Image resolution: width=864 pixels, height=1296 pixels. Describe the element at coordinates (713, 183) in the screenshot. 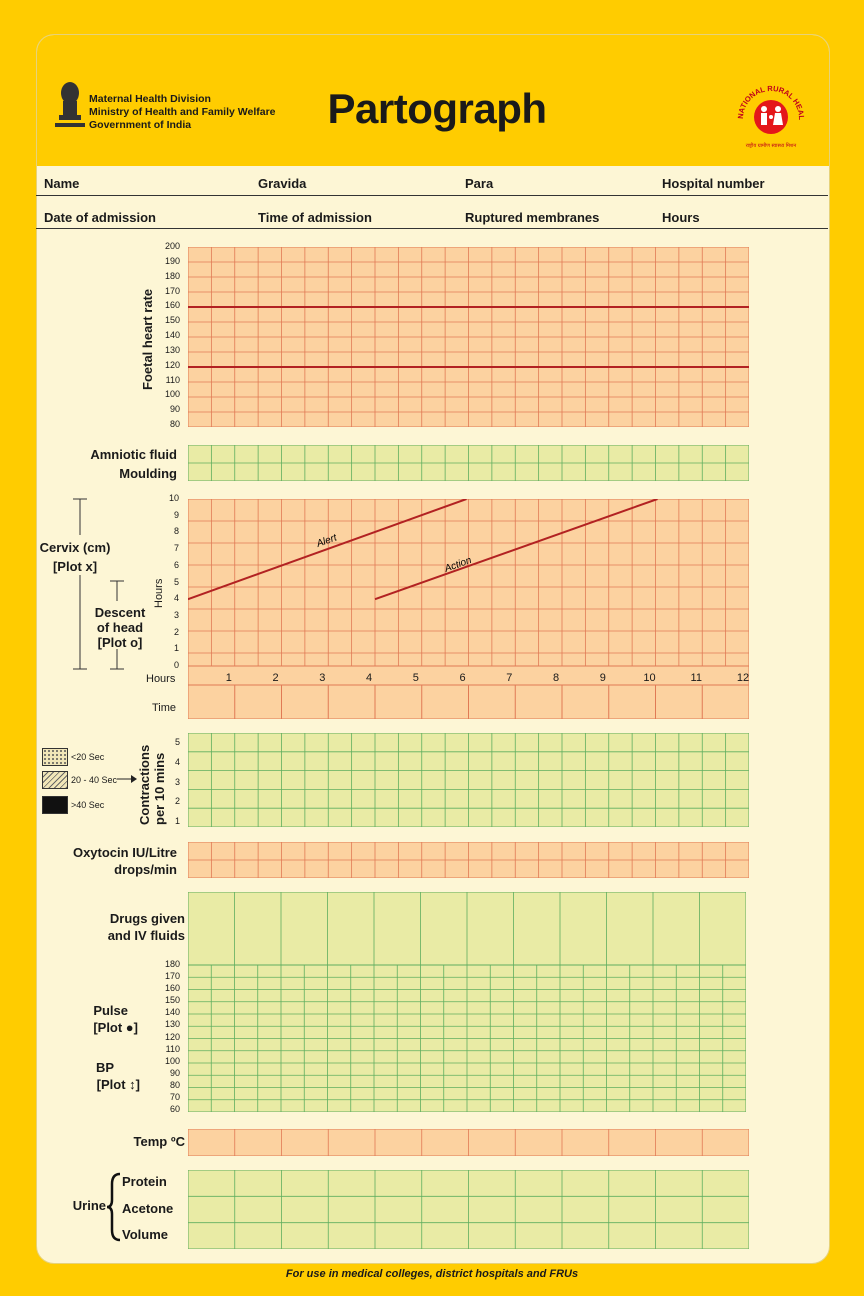

I see `hospital-number-field-label: Hospital number` at that location.